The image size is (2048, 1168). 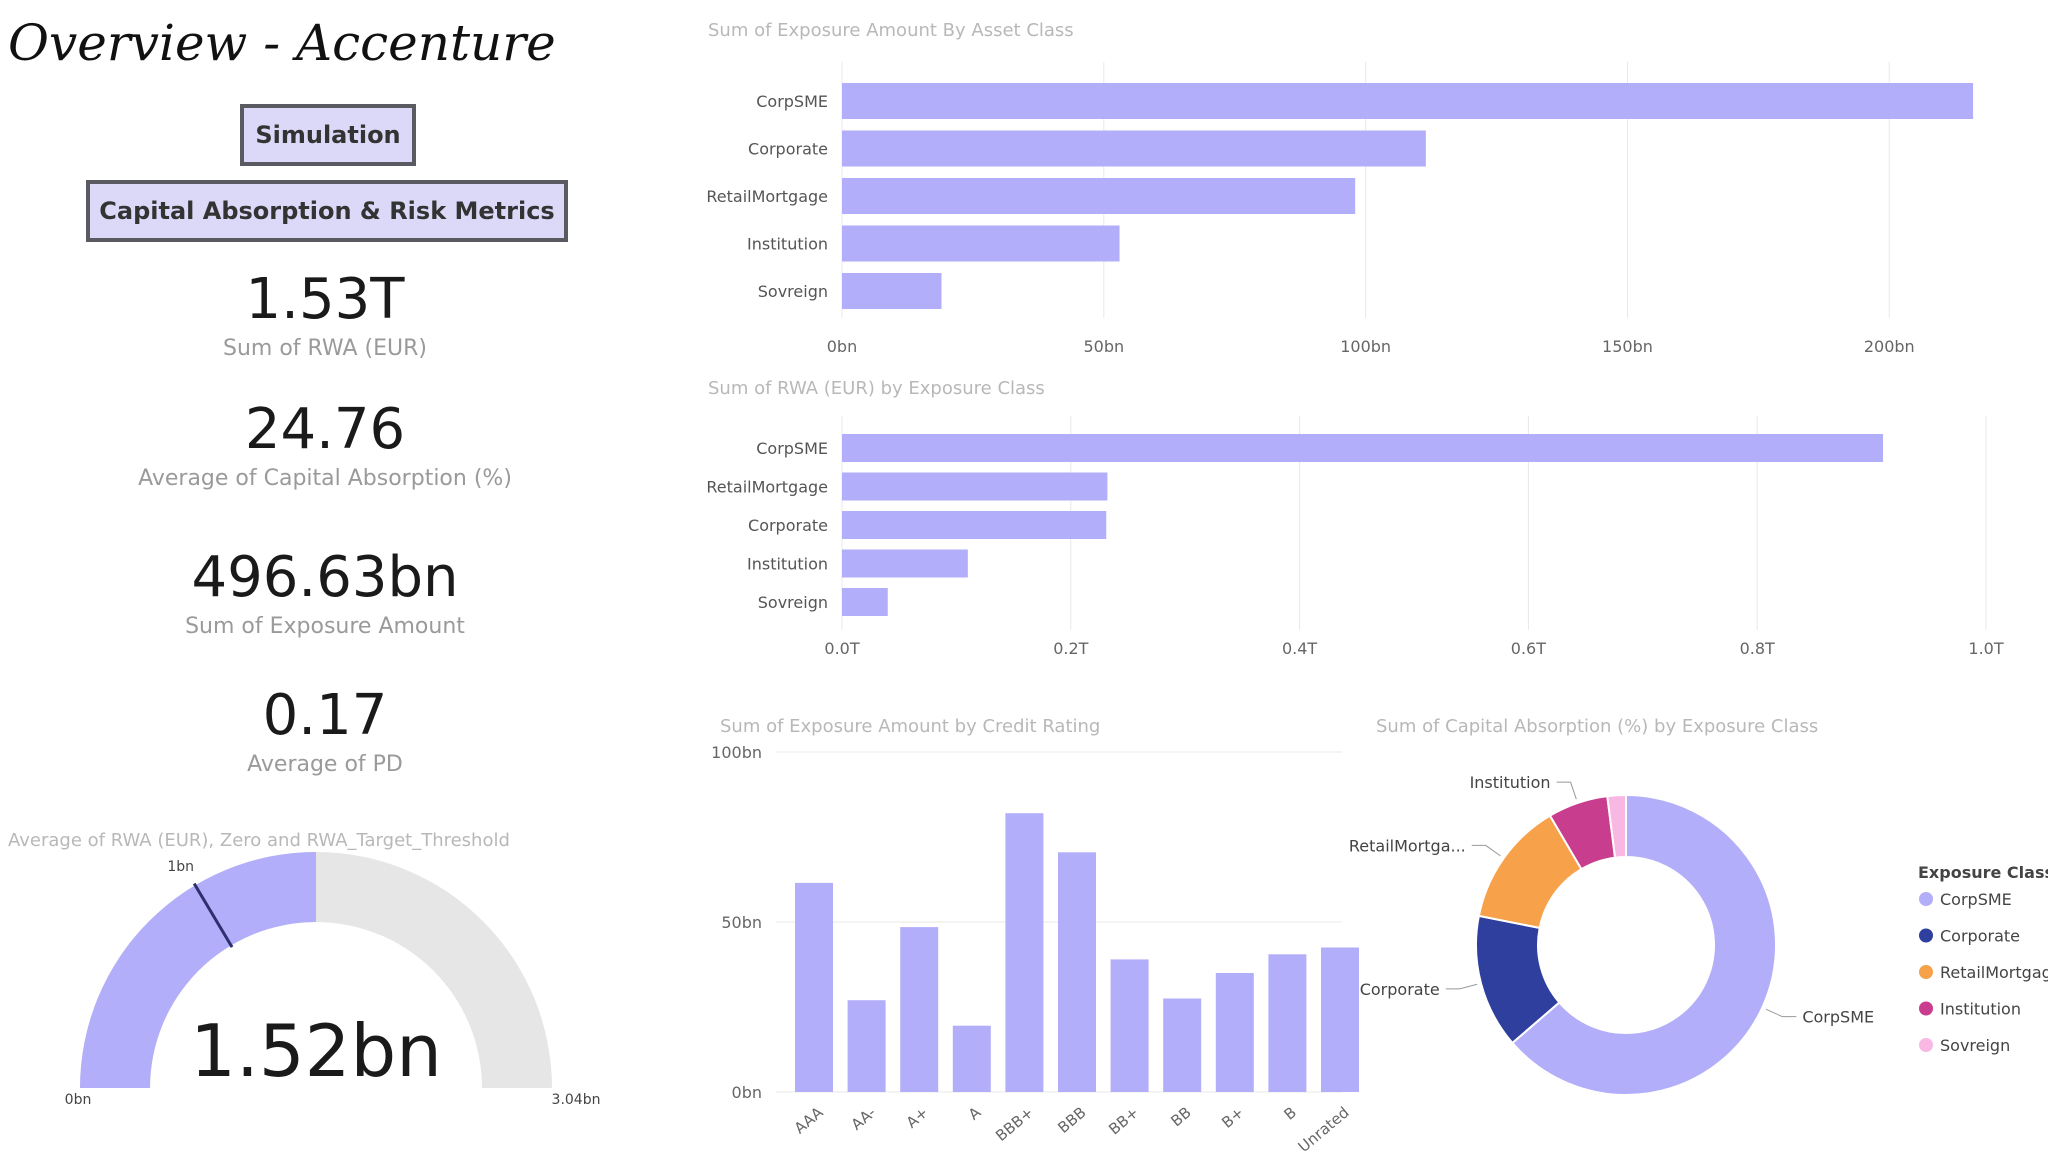 What do you see at coordinates (1976, 899) in the screenshot?
I see `legend-label: CorpSME` at bounding box center [1976, 899].